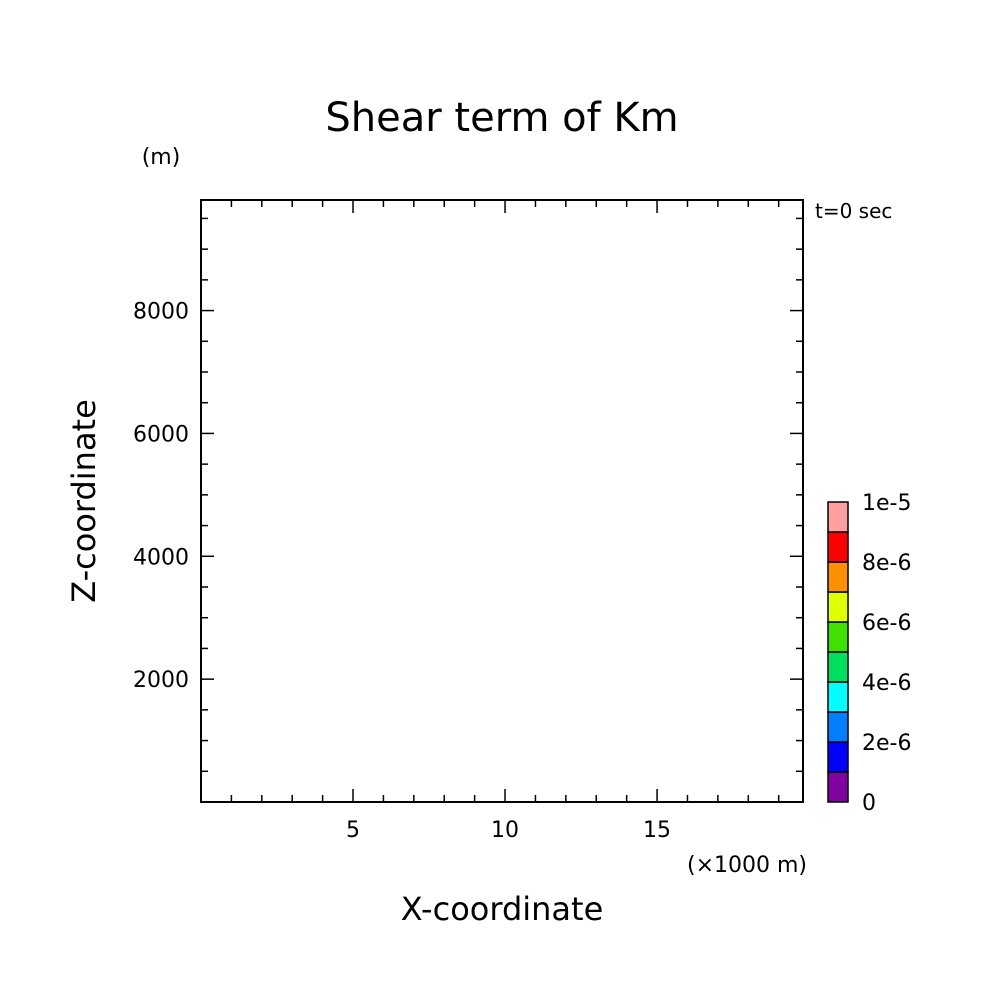 This screenshot has width=1004, height=1004. I want to click on colorbar: 0 2e-6 4e-6 6e-6 8e-6 1e-5, so click(869, 653).